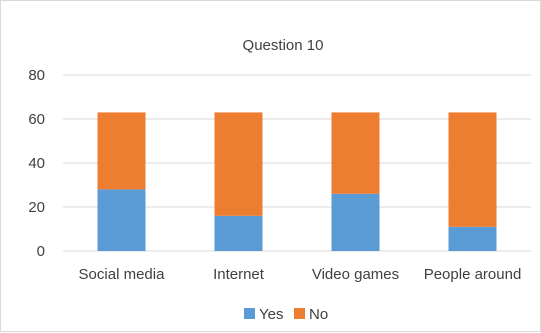  What do you see at coordinates (36, 207) in the screenshot?
I see `y-tick-label: 20` at bounding box center [36, 207].